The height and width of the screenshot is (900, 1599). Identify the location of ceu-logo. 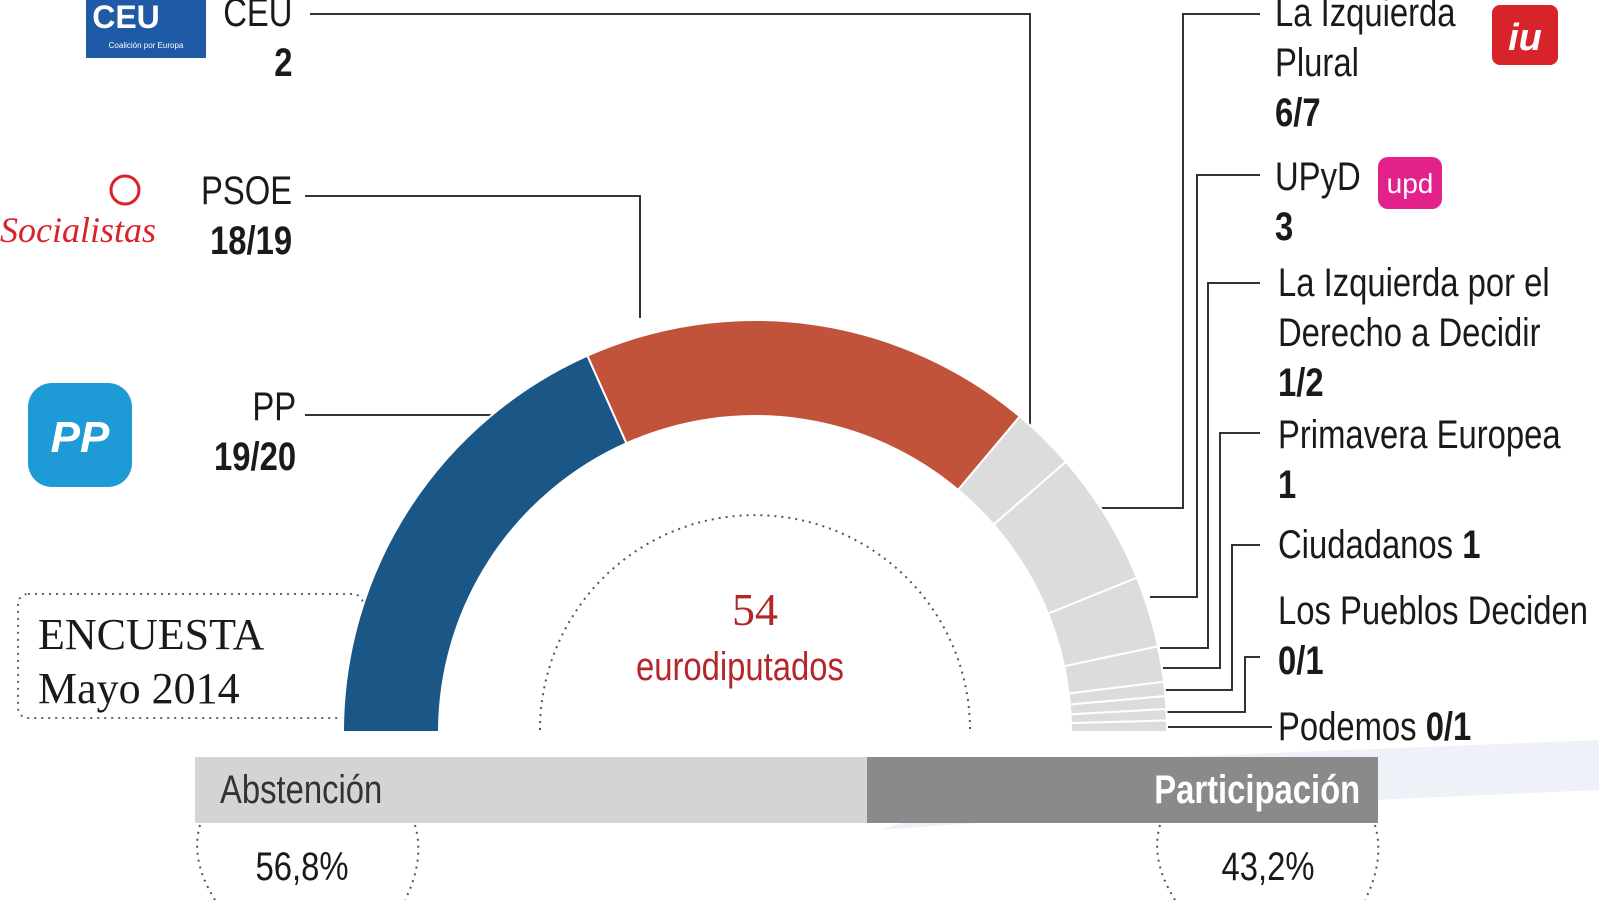
(146, 29).